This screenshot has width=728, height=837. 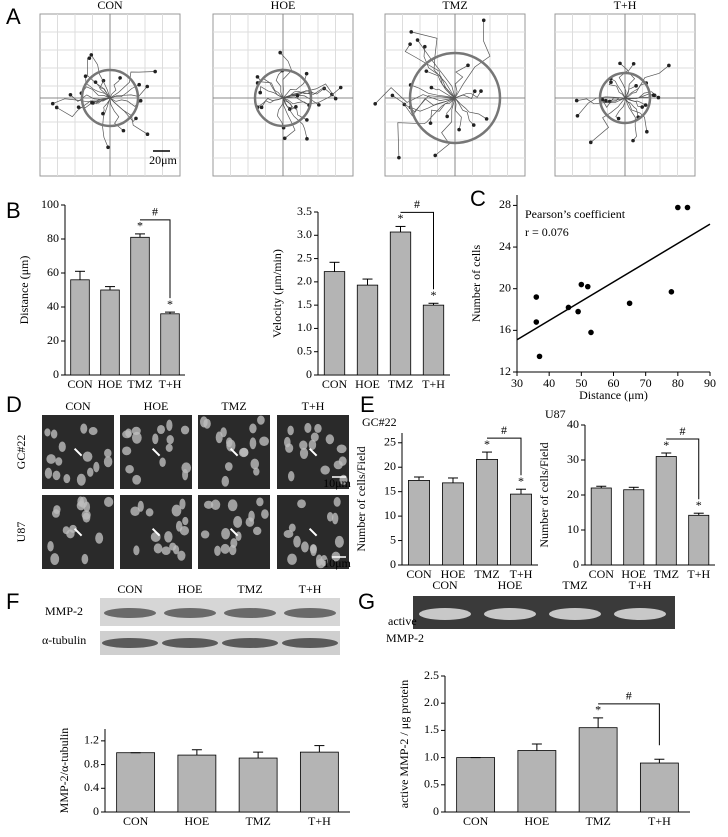 I want to click on band-label: MMP-2, so click(x=64, y=611).